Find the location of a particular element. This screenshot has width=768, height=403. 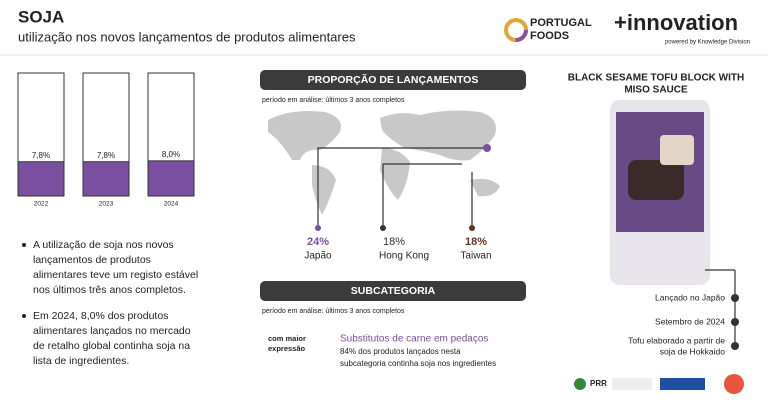

bullet-text: alimentares lançados no mercado is located at coordinates (112, 331).